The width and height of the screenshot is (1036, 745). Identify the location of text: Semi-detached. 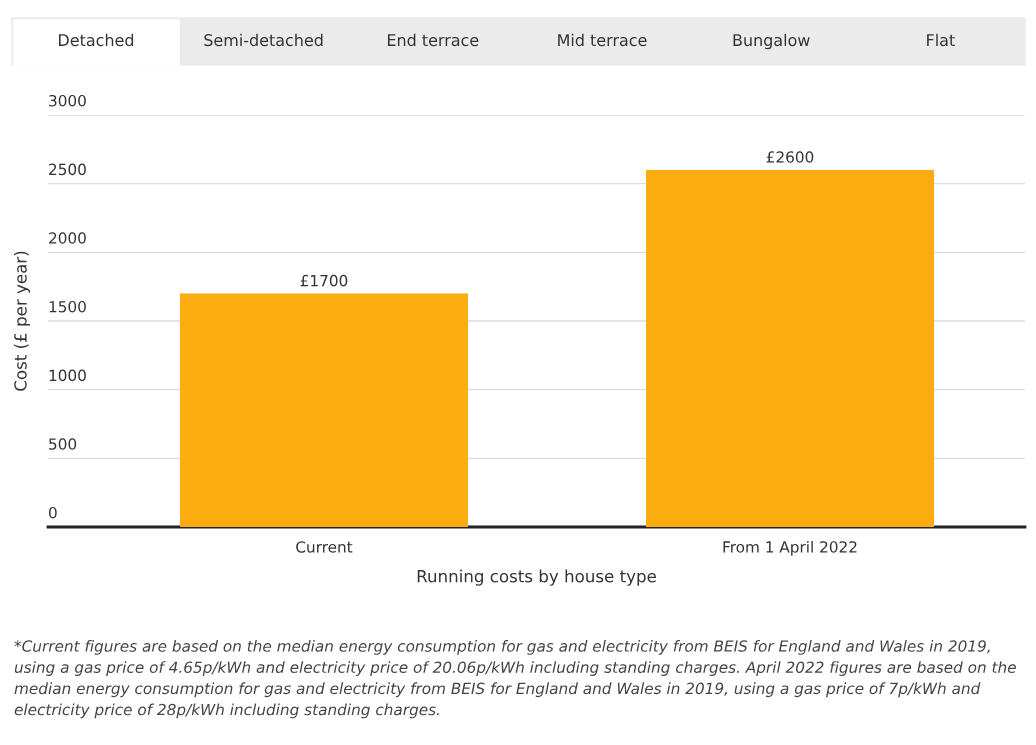
(263, 40).